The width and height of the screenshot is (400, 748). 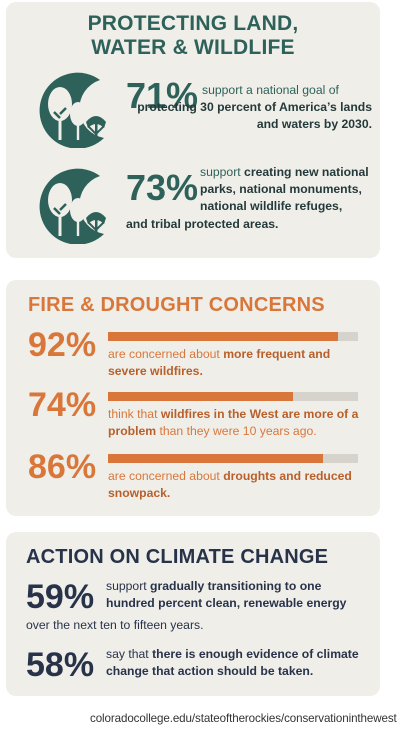 What do you see at coordinates (164, 476) in the screenshot?
I see `fire-stat3-pre: are concerned about` at bounding box center [164, 476].